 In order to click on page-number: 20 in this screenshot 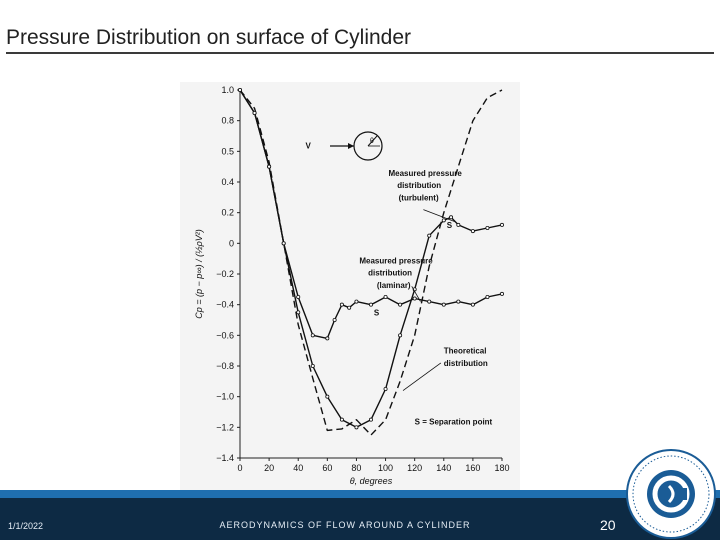, I will do `click(608, 525)`.